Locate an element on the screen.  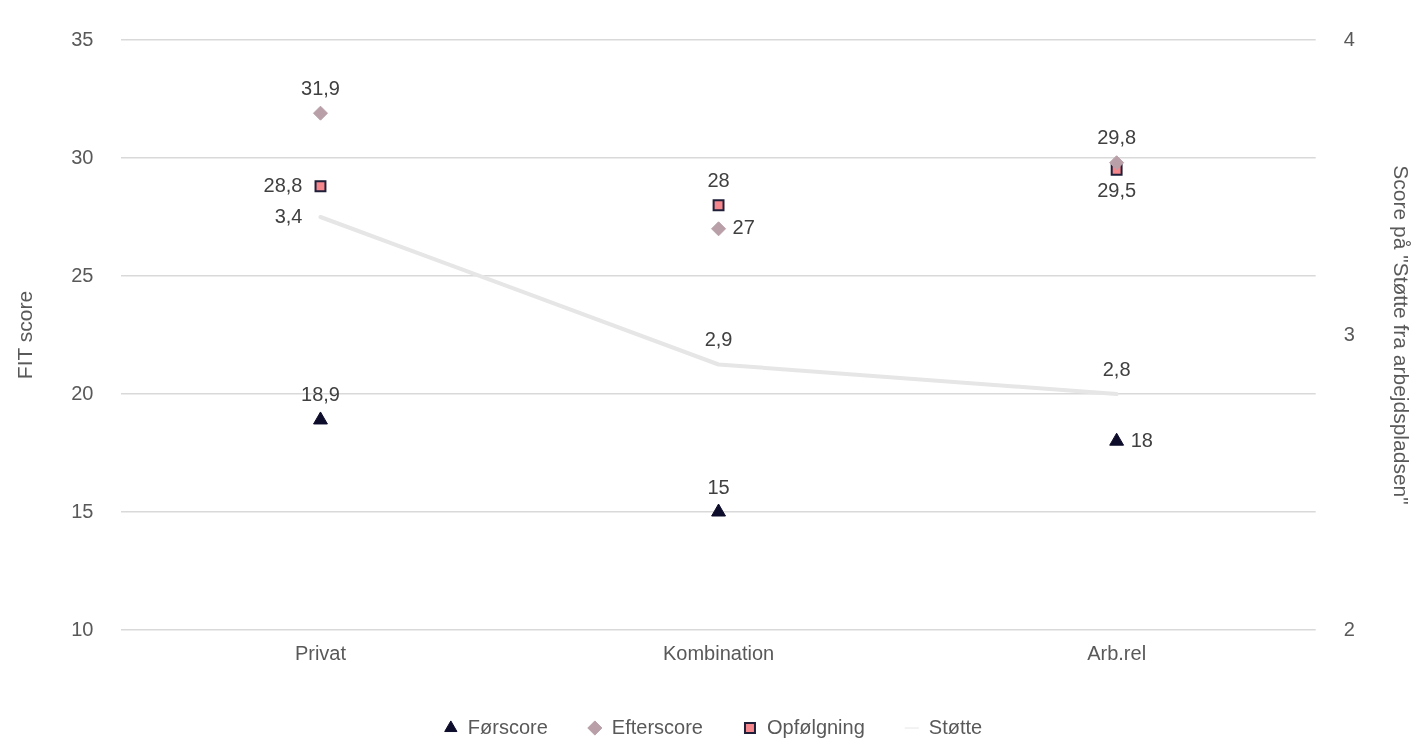
y-tick-label: 25 is located at coordinates (82, 274).